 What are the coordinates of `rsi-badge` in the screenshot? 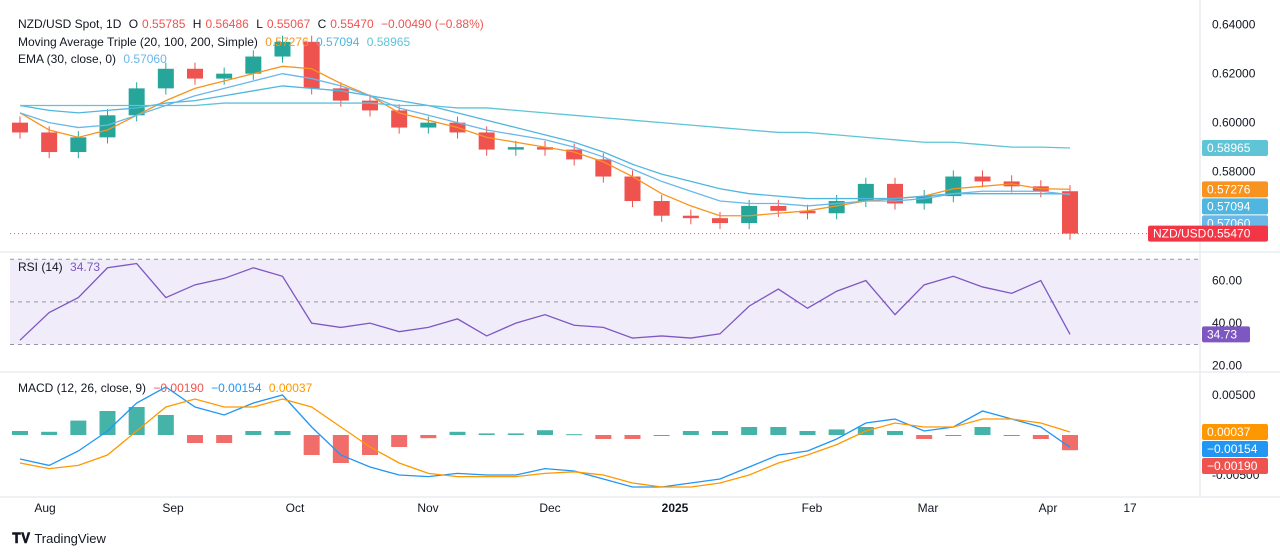 It's located at (1226, 334).